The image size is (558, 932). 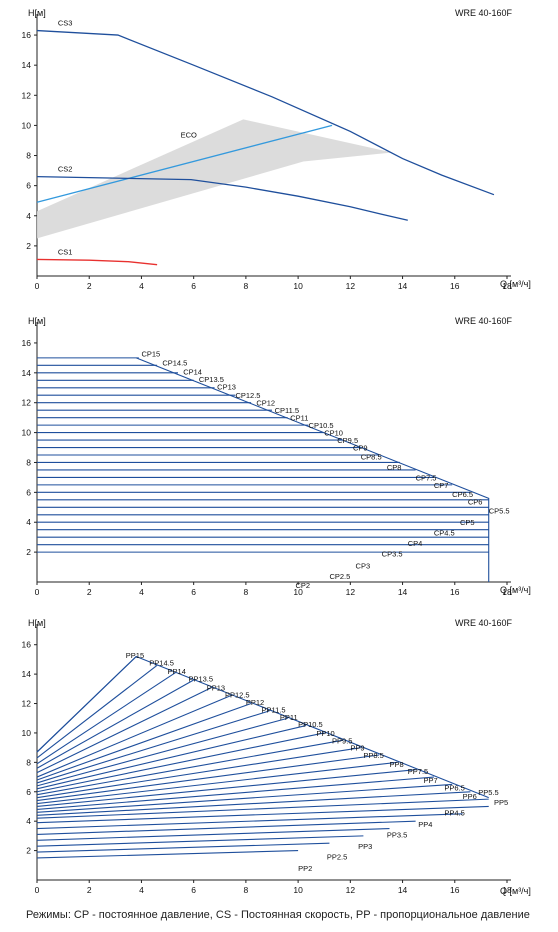 What do you see at coordinates (415, 543) in the screenshot?
I see `curve-label: CP4` at bounding box center [415, 543].